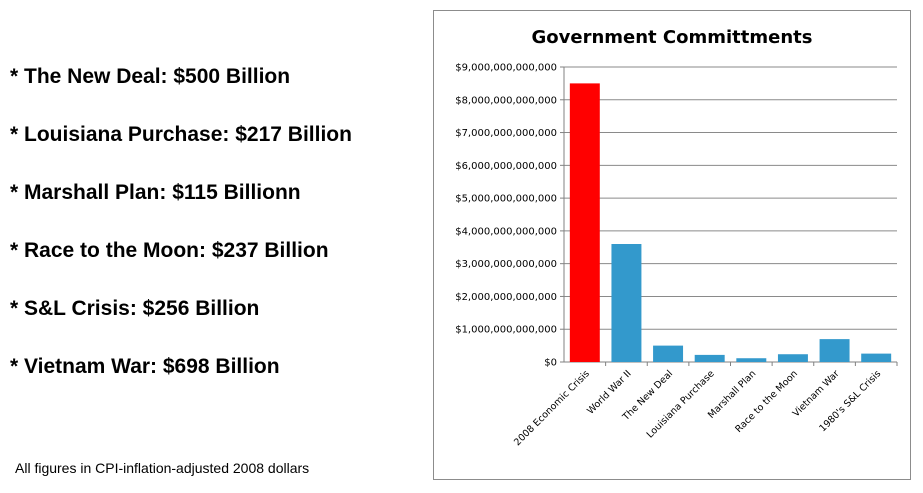 The image size is (923, 493). What do you see at coordinates (181, 134) in the screenshot?
I see `bullet-item: * Louisiana Purchase: $217 Billion` at bounding box center [181, 134].